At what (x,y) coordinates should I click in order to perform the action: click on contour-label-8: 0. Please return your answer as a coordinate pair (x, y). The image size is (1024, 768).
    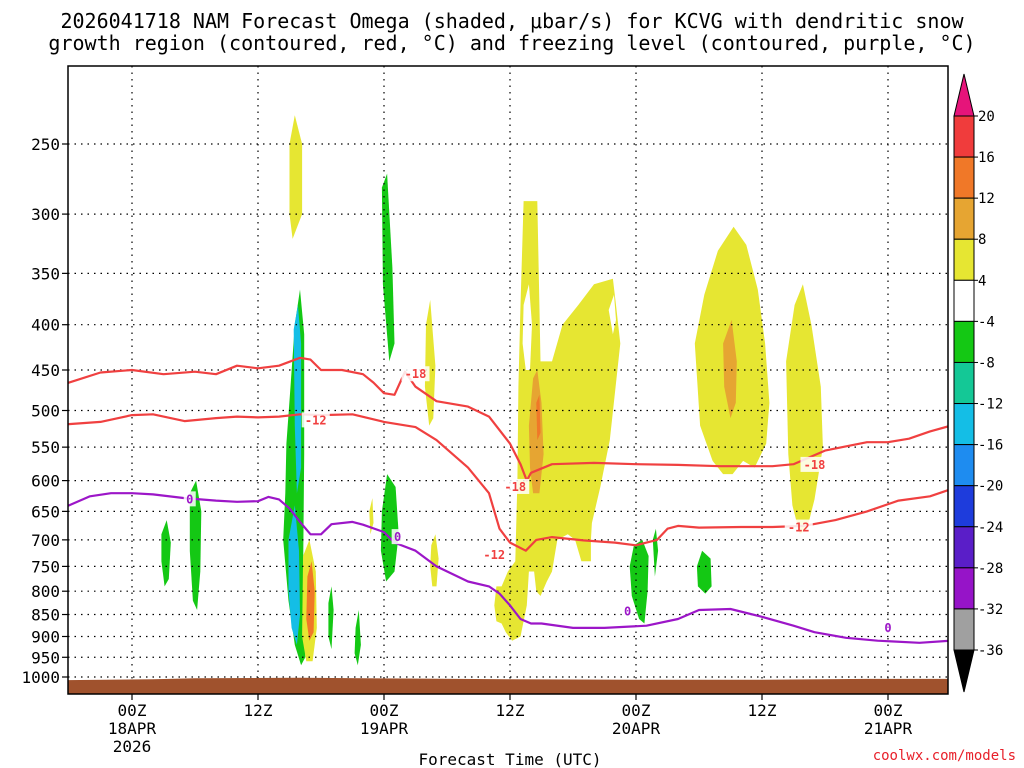
    Looking at the image, I should click on (627, 611).